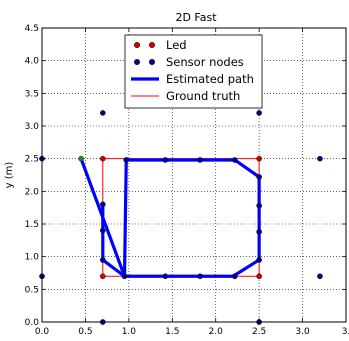  What do you see at coordinates (32, 258) in the screenshot?
I see `y-tick-label: 1.0` at bounding box center [32, 258].